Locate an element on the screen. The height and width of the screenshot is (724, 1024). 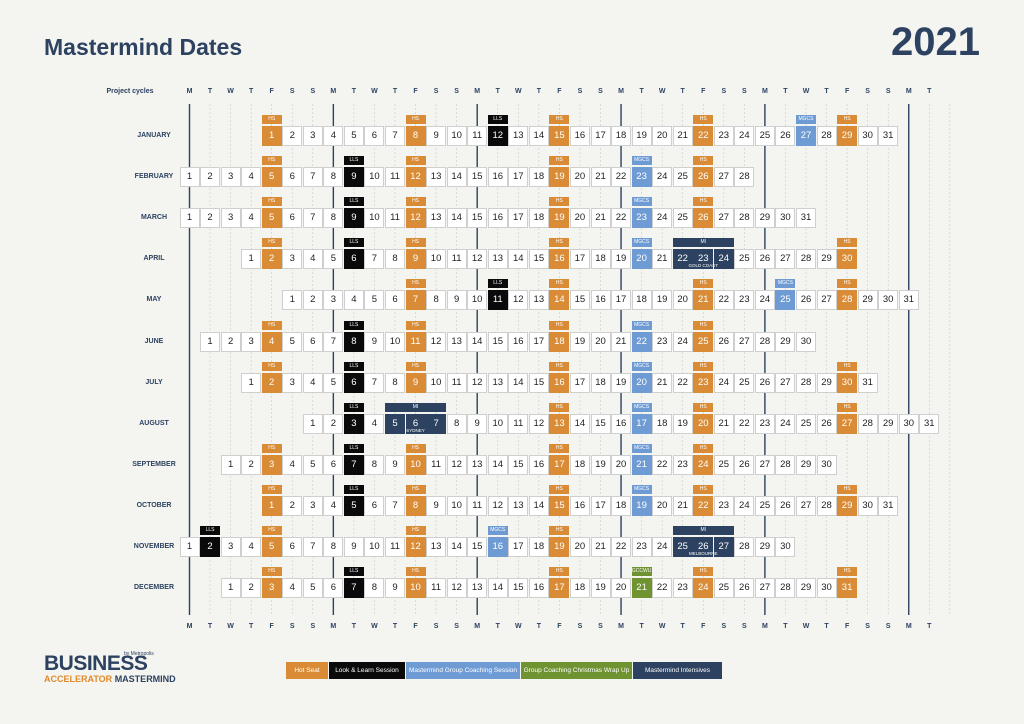
day-cell: 7 is located at coordinates (312, 218).